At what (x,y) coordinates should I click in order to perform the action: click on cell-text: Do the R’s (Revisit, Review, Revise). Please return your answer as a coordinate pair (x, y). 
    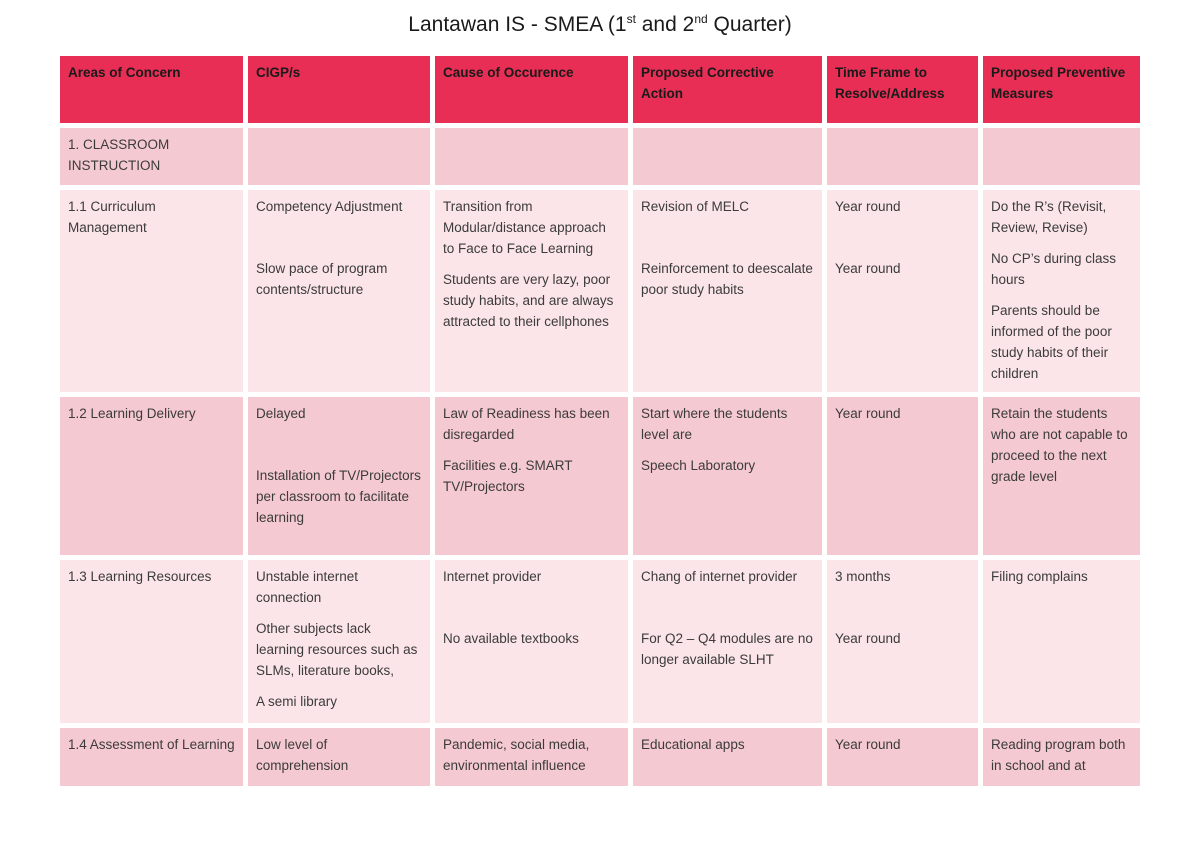
    Looking at the image, I should click on (1049, 217).